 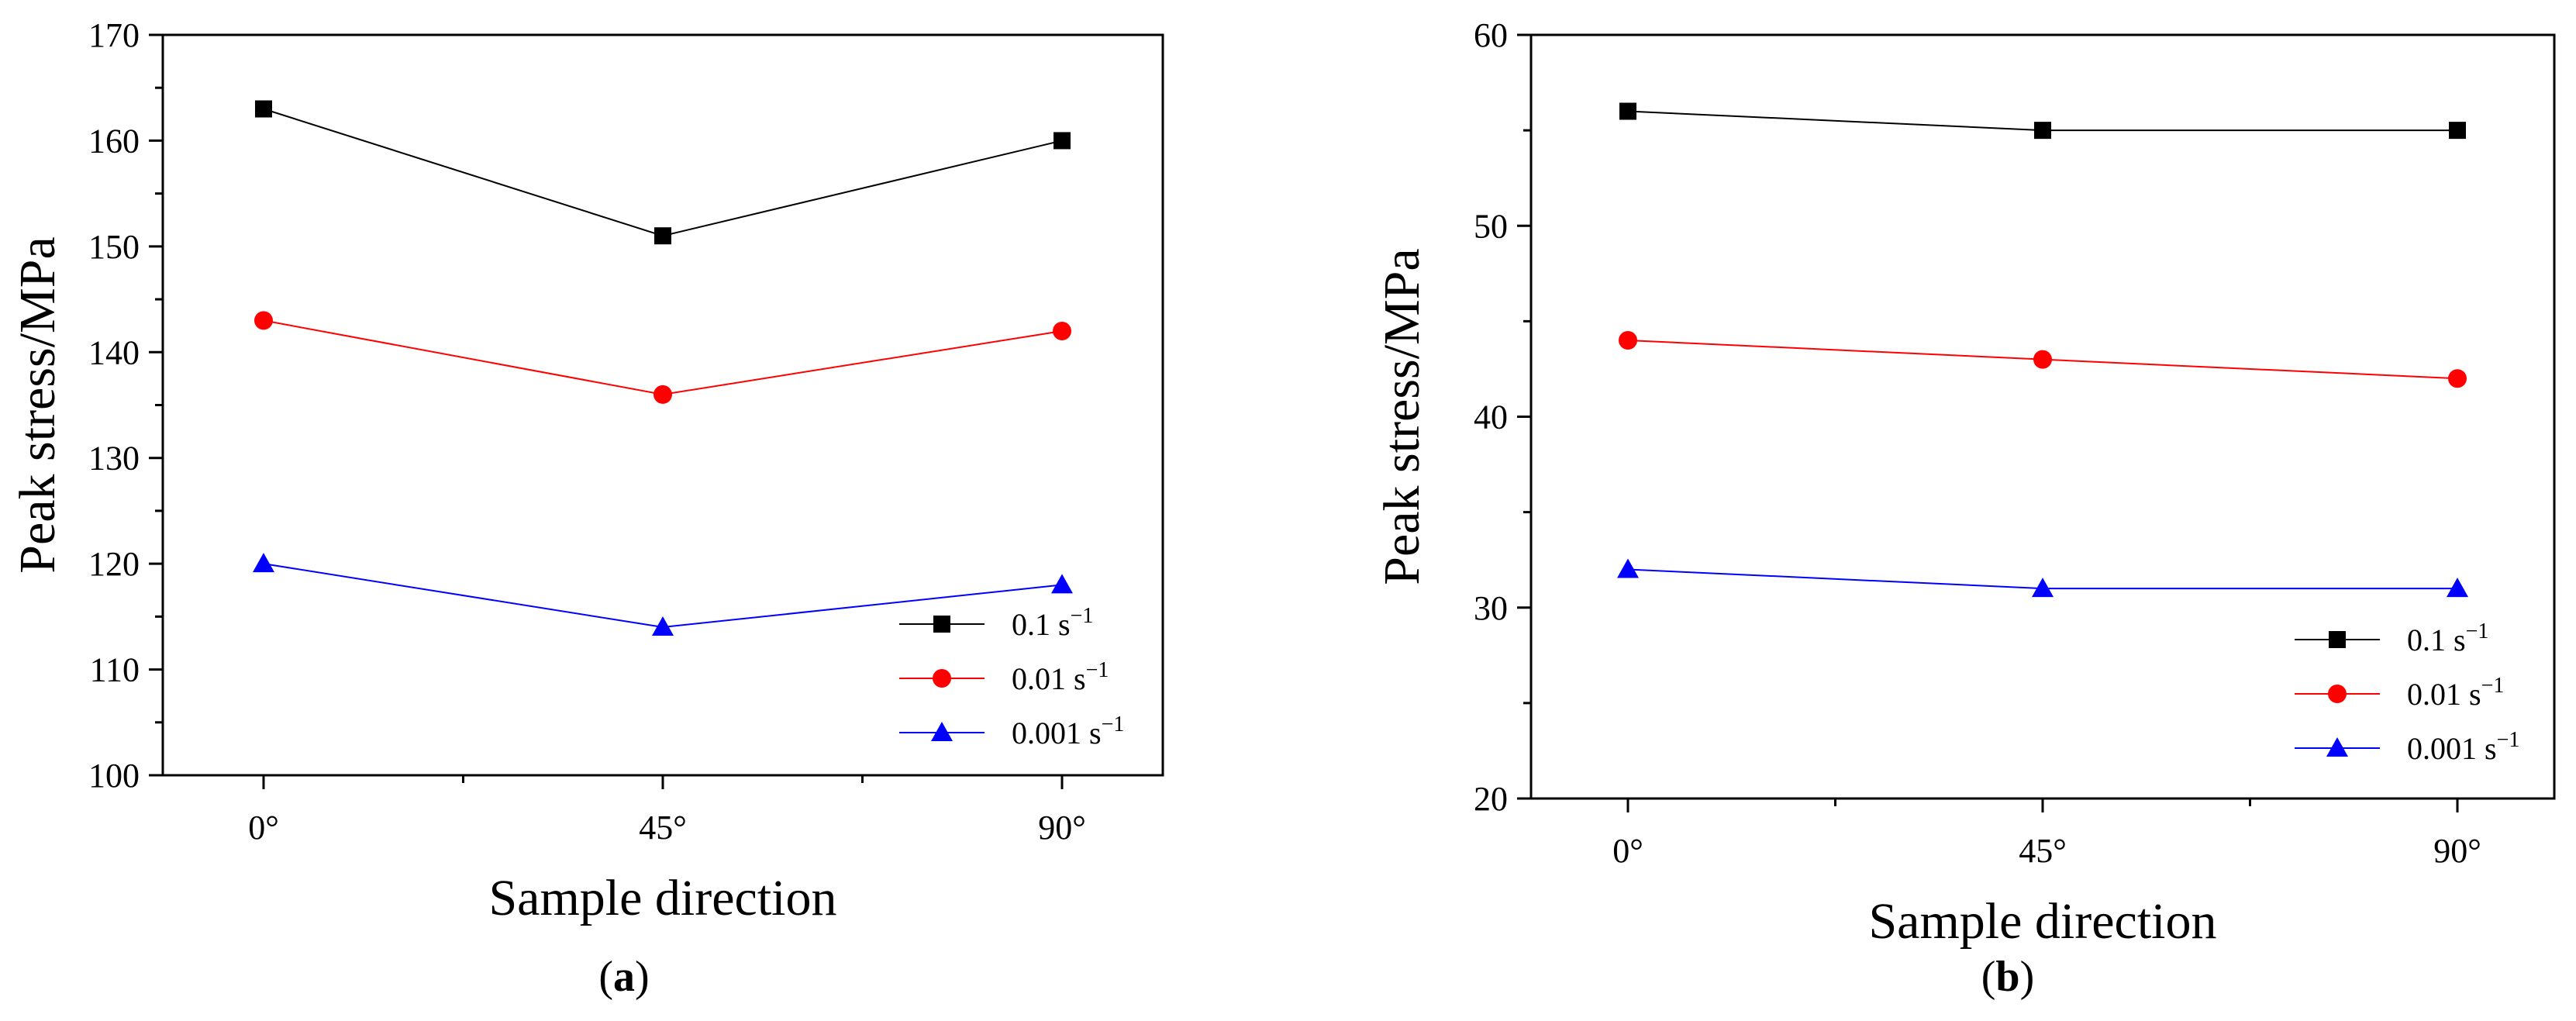 I want to click on y-tick-label: 130, so click(x=114, y=459).